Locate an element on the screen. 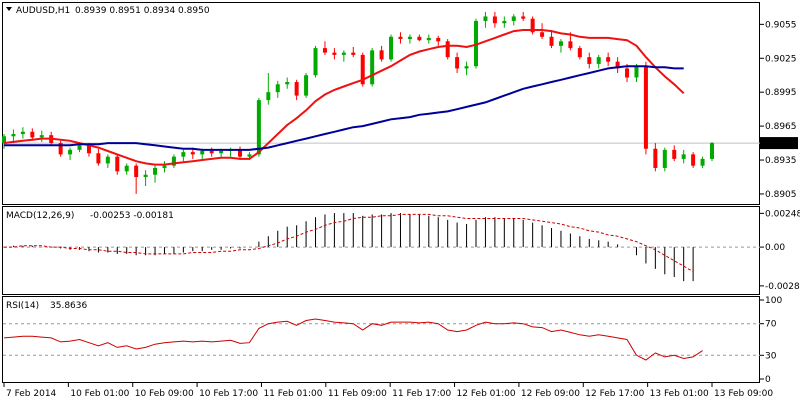 The height and width of the screenshot is (400, 800). macd-signal-polyline is located at coordinates (349, 243).